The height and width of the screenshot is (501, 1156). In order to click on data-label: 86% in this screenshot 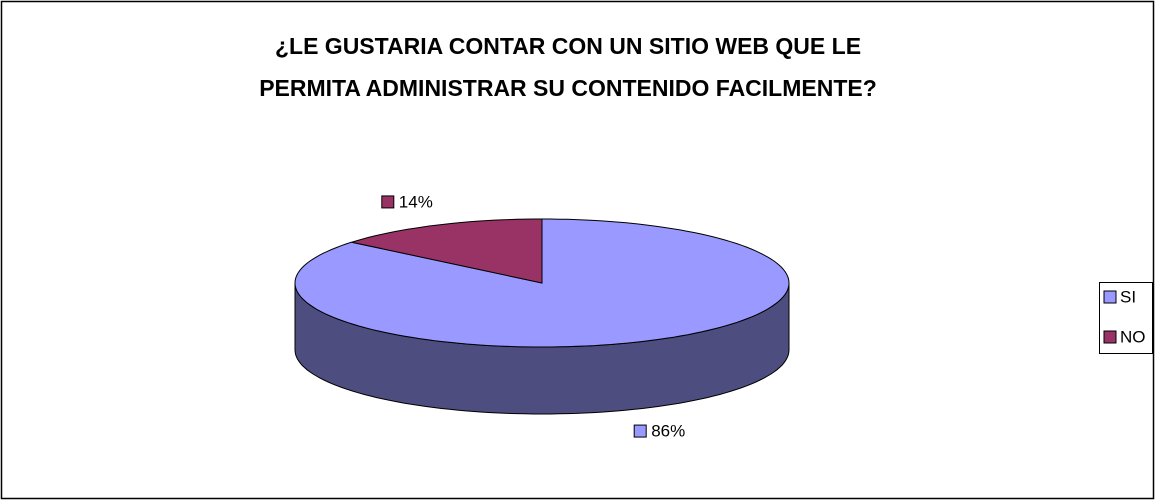, I will do `click(668, 431)`.